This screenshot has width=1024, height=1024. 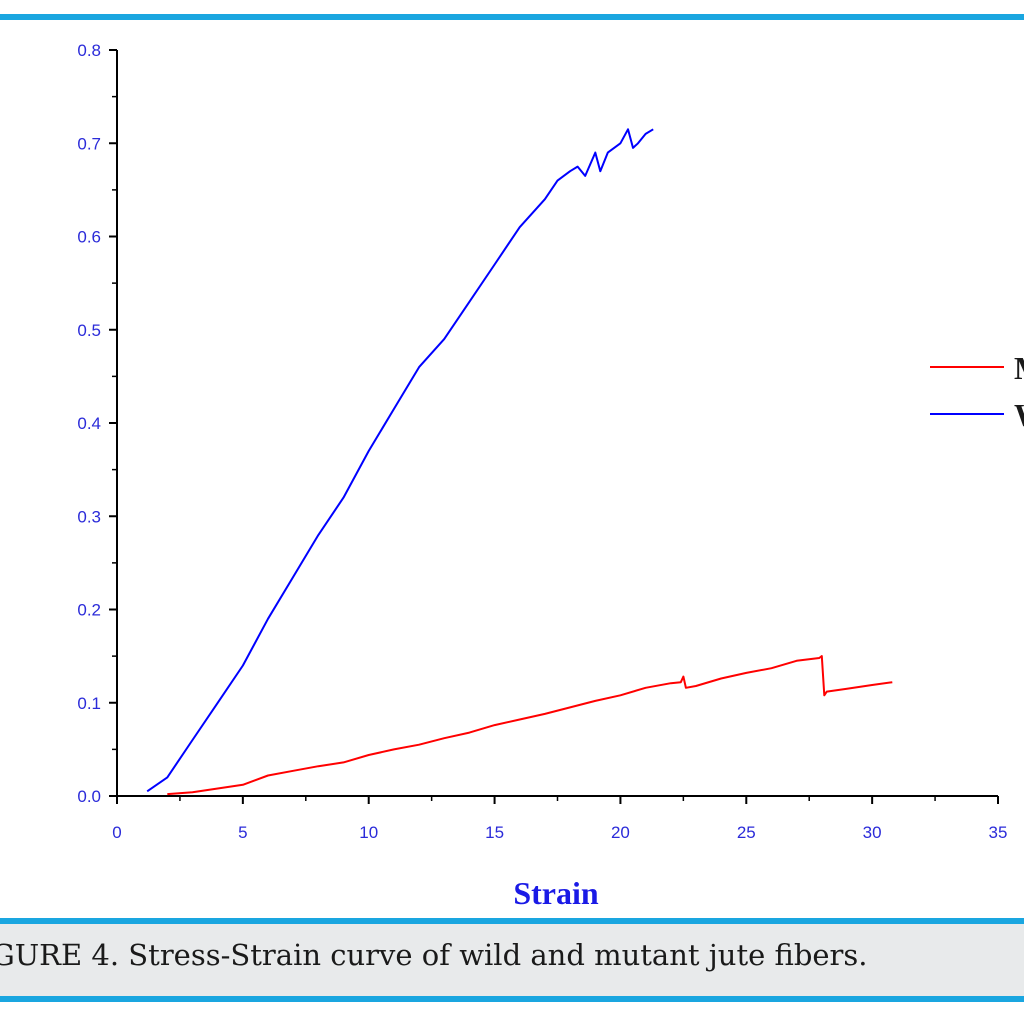 I want to click on legend-label-m: M, so click(x=1019, y=368).